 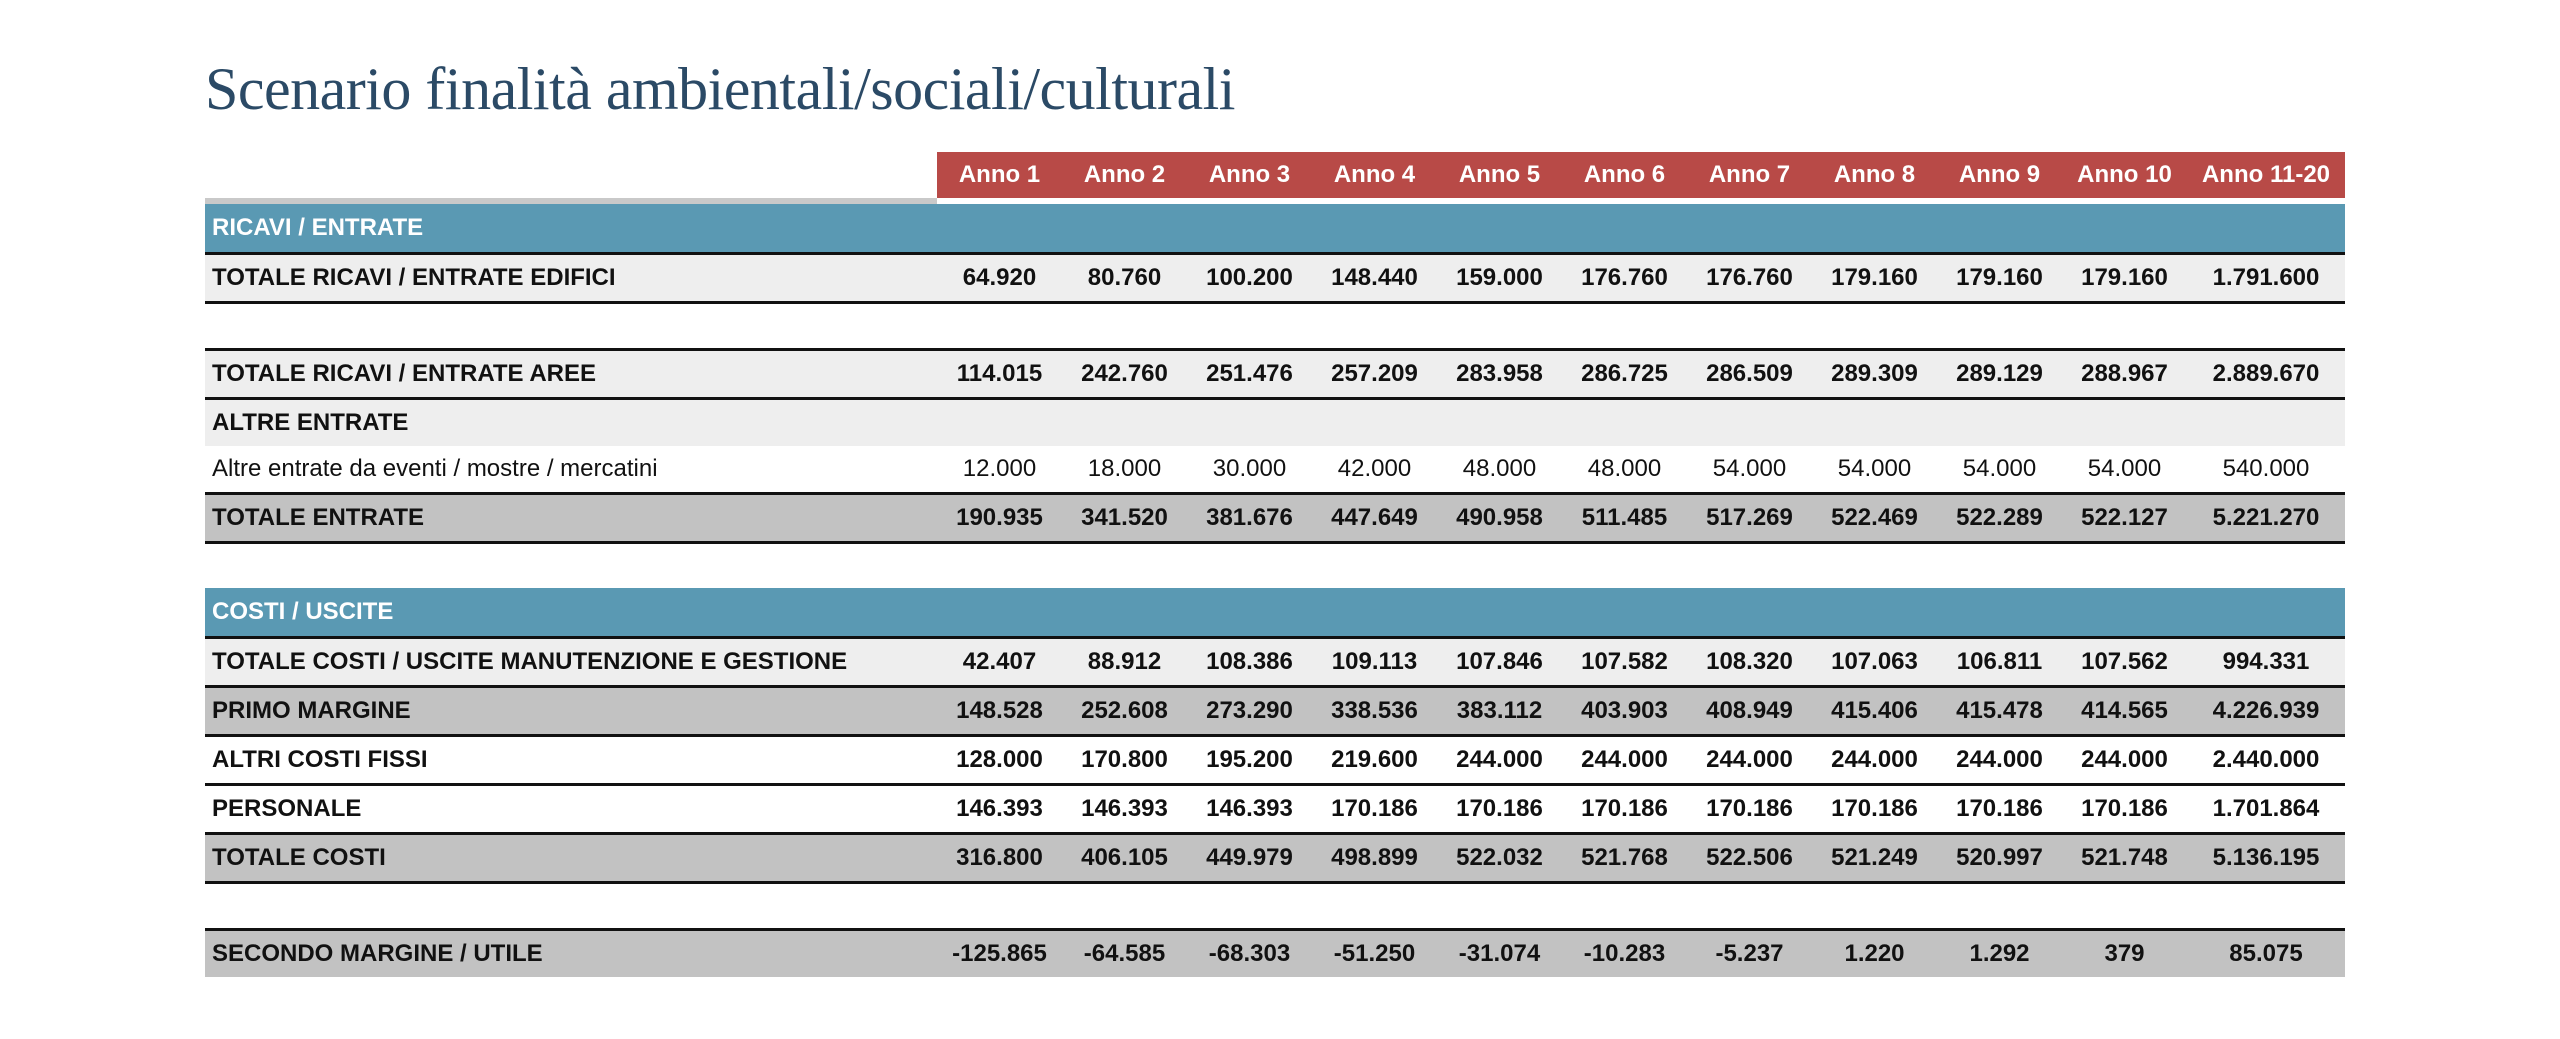 I want to click on column-header: Anno 10, so click(x=2124, y=175).